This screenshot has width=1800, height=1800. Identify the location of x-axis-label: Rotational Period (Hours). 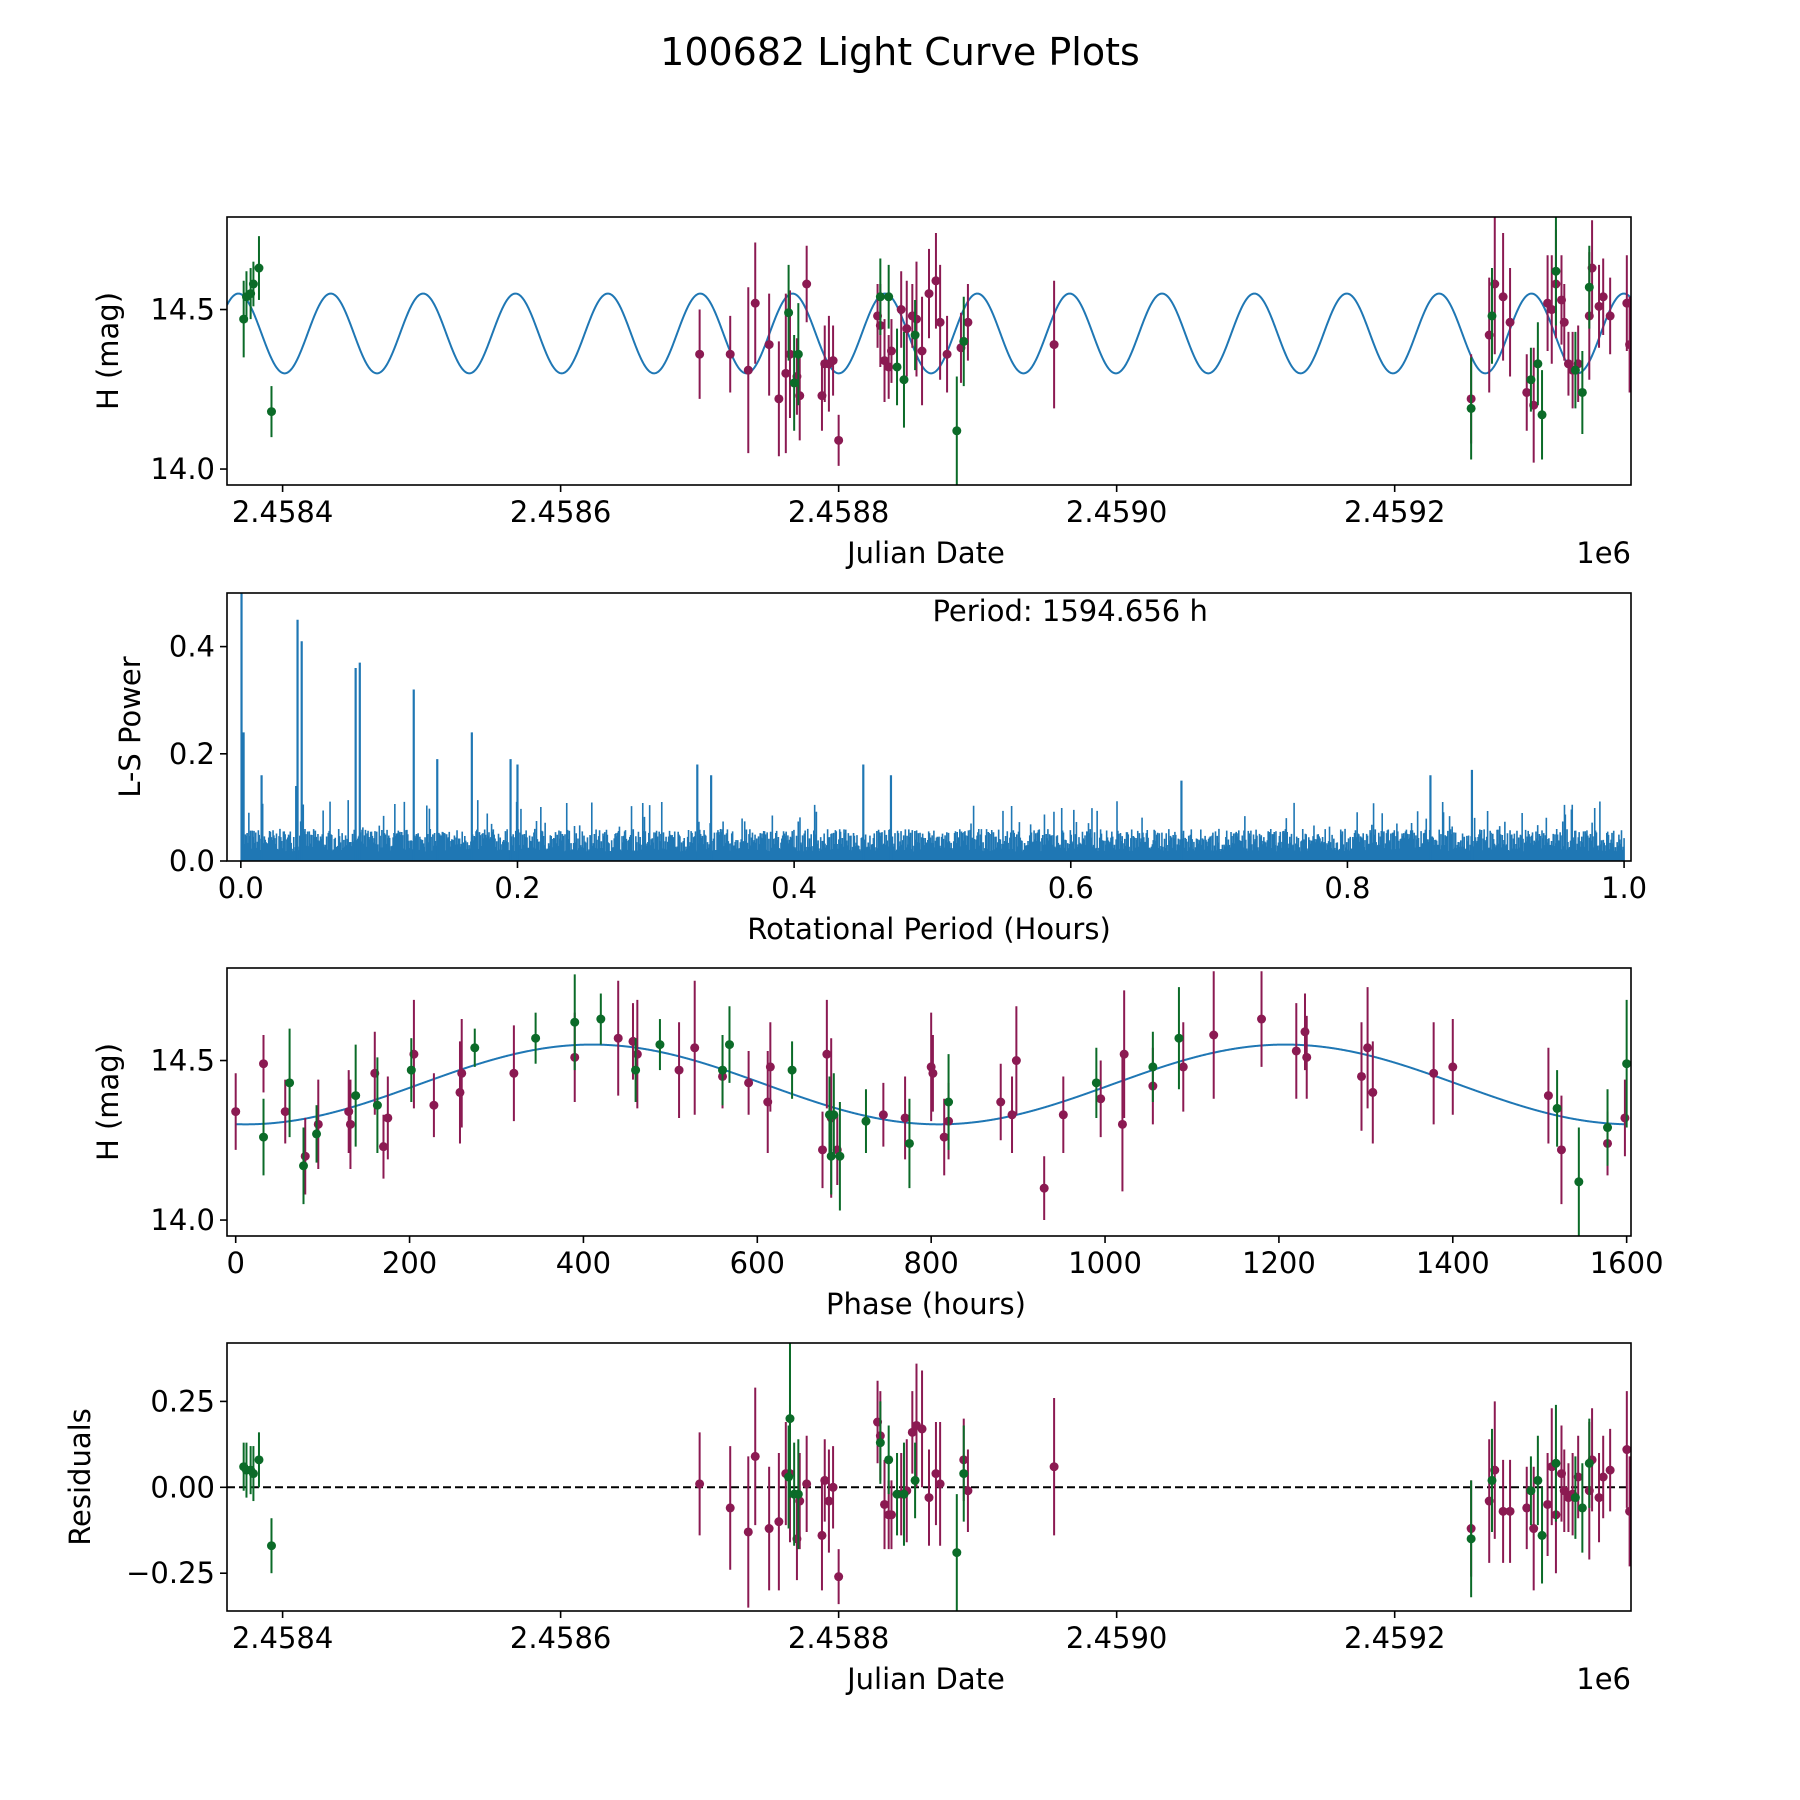
(929, 929).